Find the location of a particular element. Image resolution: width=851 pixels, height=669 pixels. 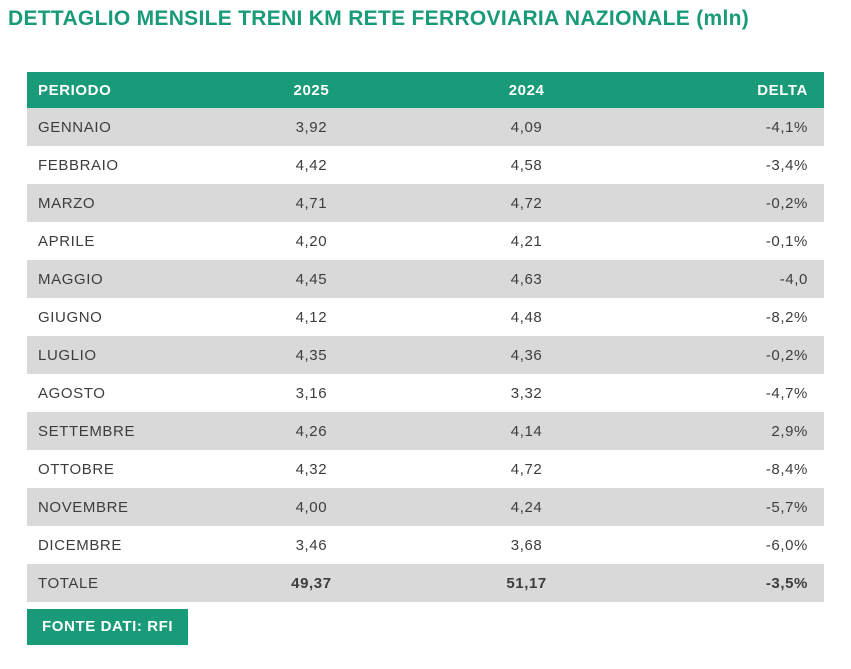

cell-periodo: LUGLIO is located at coordinates (115, 355).